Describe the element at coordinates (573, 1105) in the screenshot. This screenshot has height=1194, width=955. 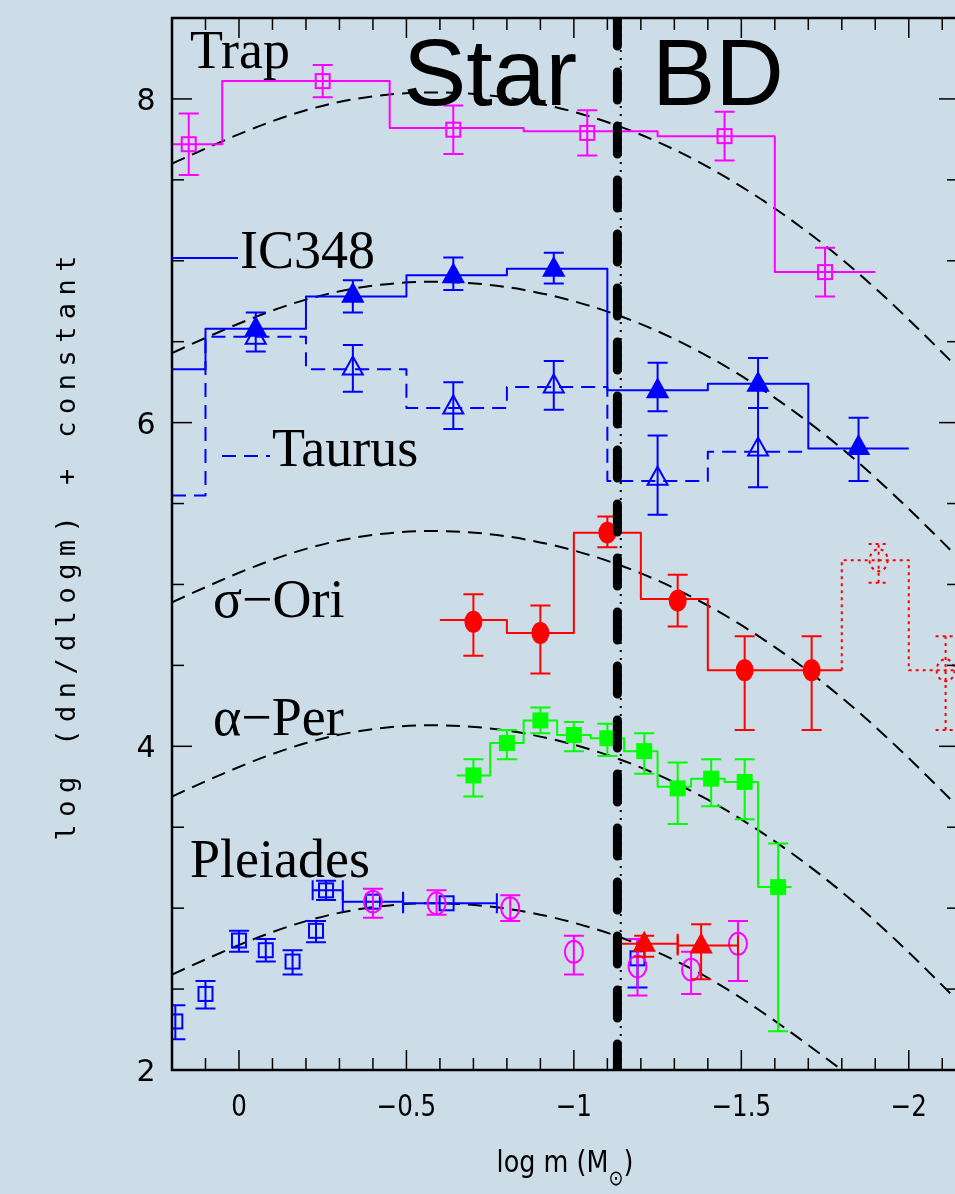
I see `x-tick-label: −1` at that location.